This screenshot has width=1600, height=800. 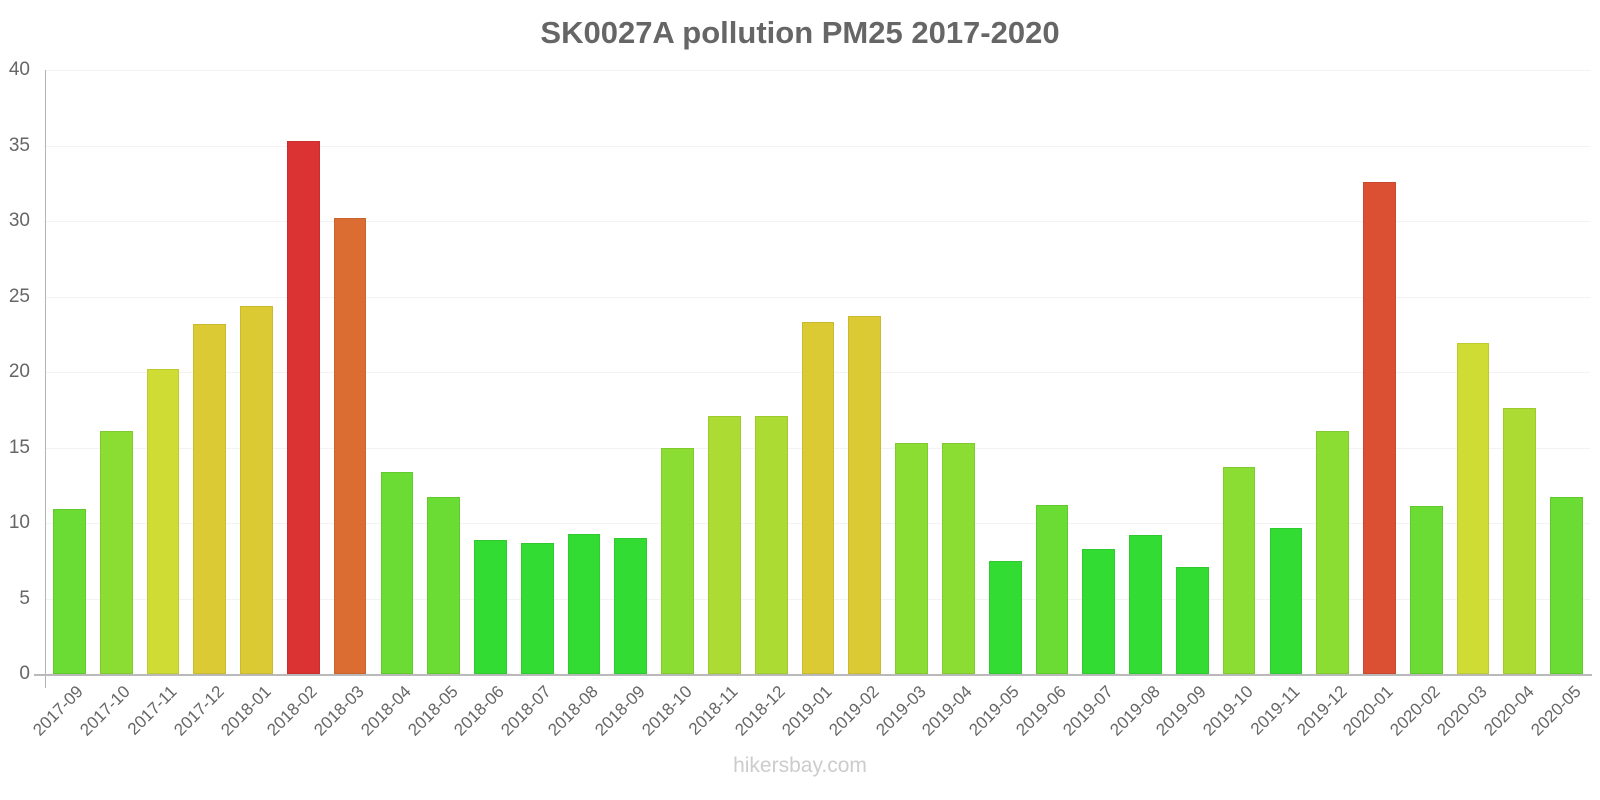 What do you see at coordinates (1415, 711) in the screenshot?
I see `x-tick-label: 2020-02` at bounding box center [1415, 711].